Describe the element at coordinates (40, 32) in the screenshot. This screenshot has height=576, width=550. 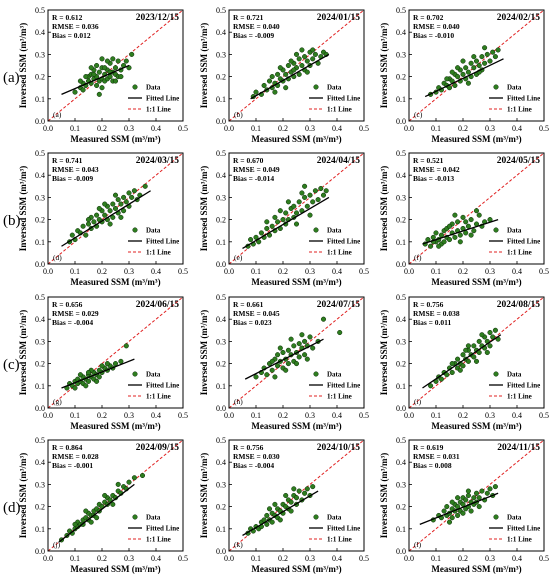
I see `y-tick-label: 0.4` at that location.